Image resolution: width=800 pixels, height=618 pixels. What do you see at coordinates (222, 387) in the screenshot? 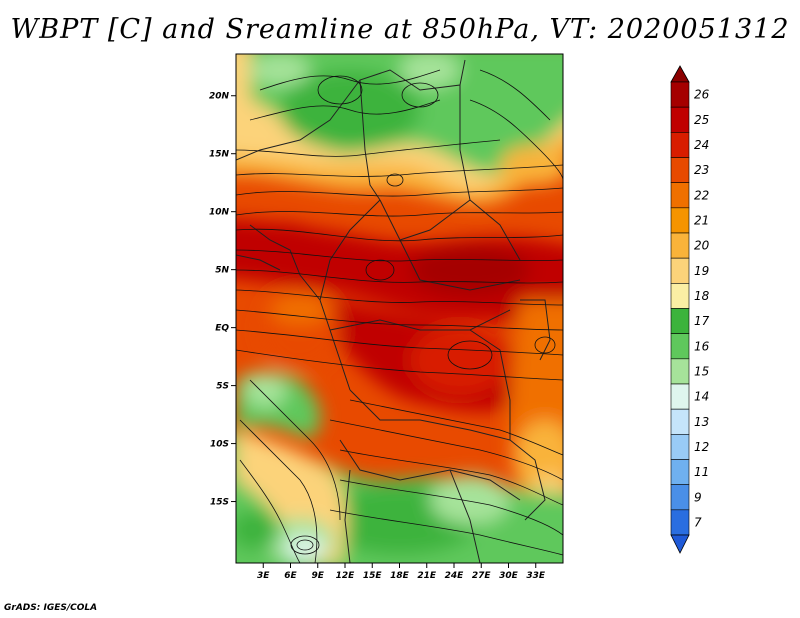
I see `y-tick-label: 5S` at bounding box center [222, 387].